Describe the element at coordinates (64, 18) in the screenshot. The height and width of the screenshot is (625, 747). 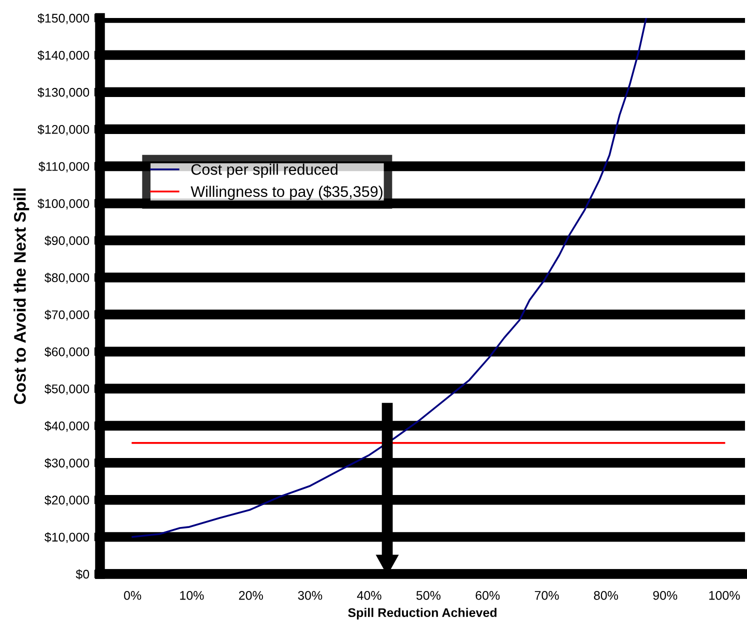
I see `y-tick-label: $150,000` at that location.